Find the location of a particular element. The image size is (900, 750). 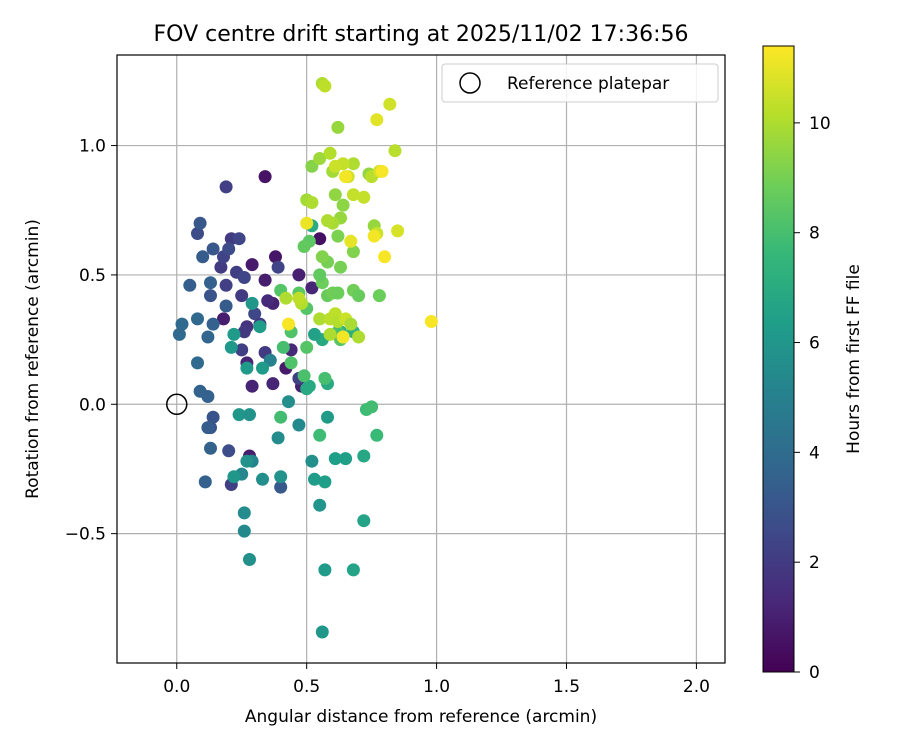

x-axis-ticks: 0.0 0.5 1.0 1.5 2.0 is located at coordinates (436, 680).